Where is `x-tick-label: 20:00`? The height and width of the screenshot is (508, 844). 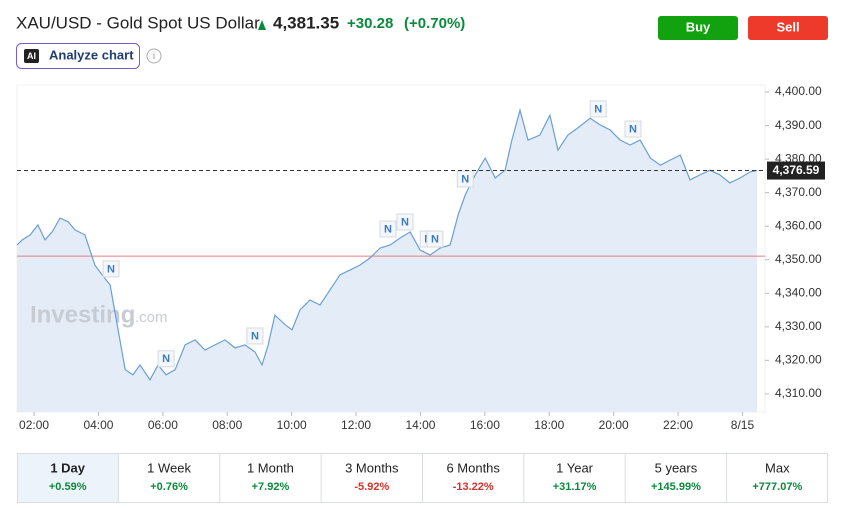 x-tick-label: 20:00 is located at coordinates (614, 425).